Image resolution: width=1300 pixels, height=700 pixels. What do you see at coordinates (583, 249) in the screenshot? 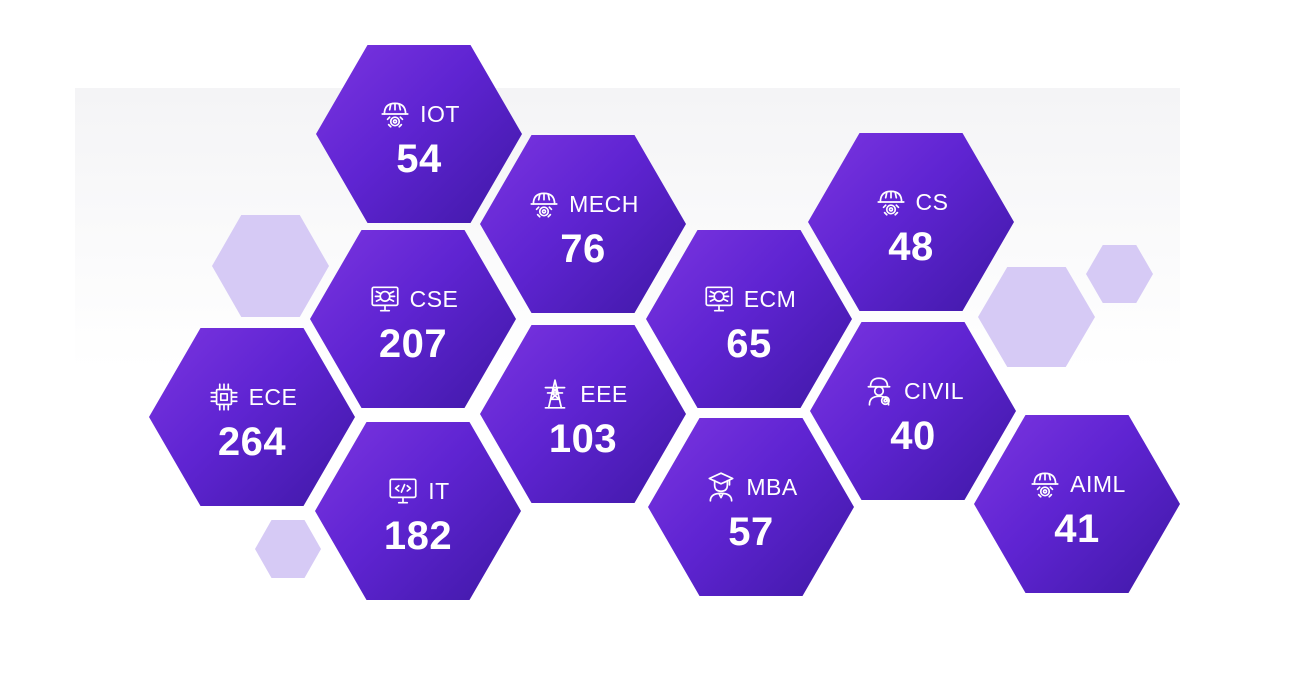
I see `department-count: 76` at bounding box center [583, 249].